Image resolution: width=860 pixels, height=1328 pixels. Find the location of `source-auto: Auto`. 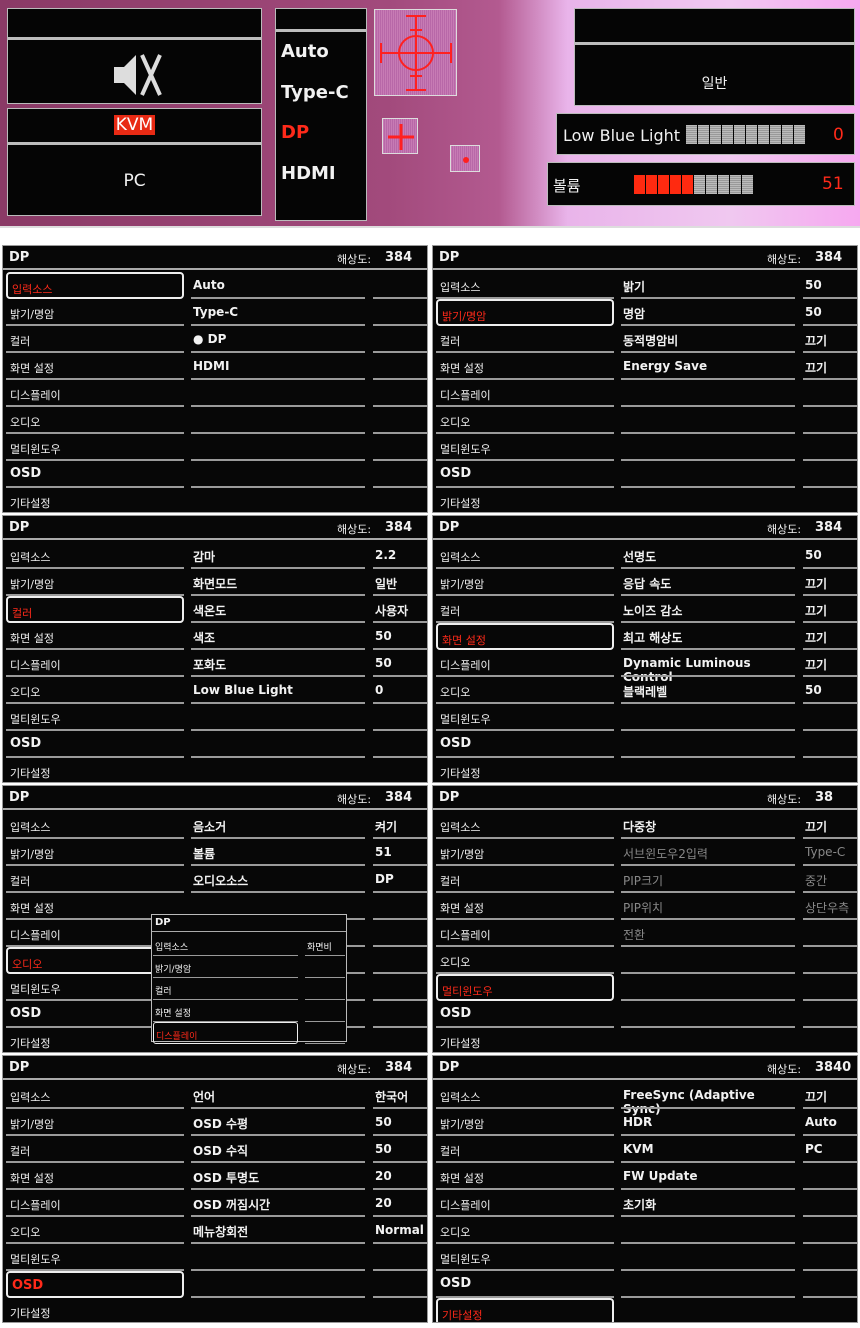

source-auto: Auto is located at coordinates (305, 51).